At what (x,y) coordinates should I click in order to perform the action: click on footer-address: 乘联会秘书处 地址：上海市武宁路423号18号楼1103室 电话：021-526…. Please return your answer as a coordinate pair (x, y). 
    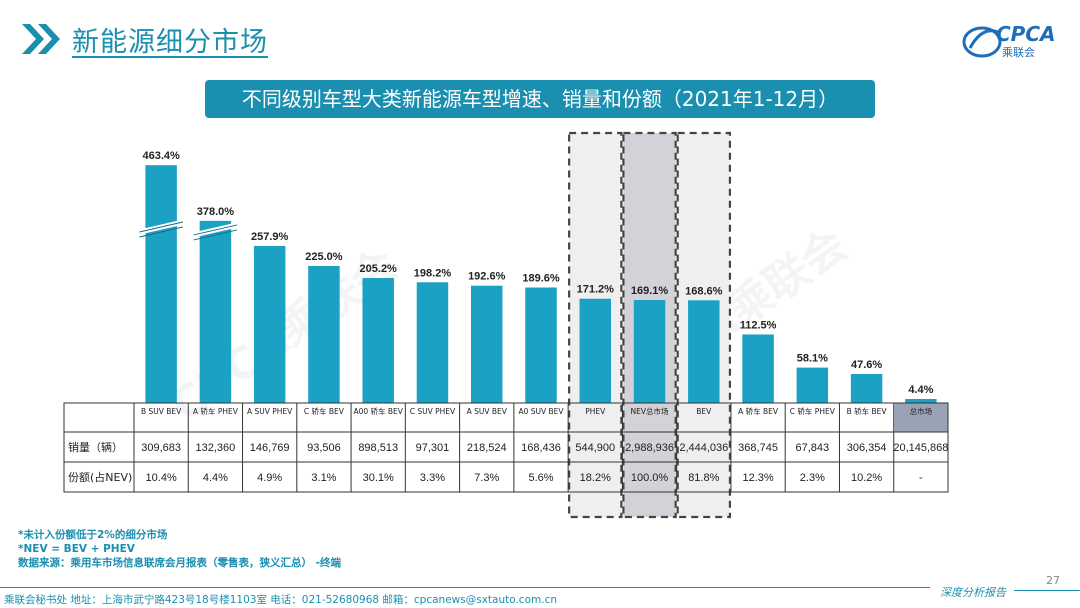
    Looking at the image, I should click on (281, 600).